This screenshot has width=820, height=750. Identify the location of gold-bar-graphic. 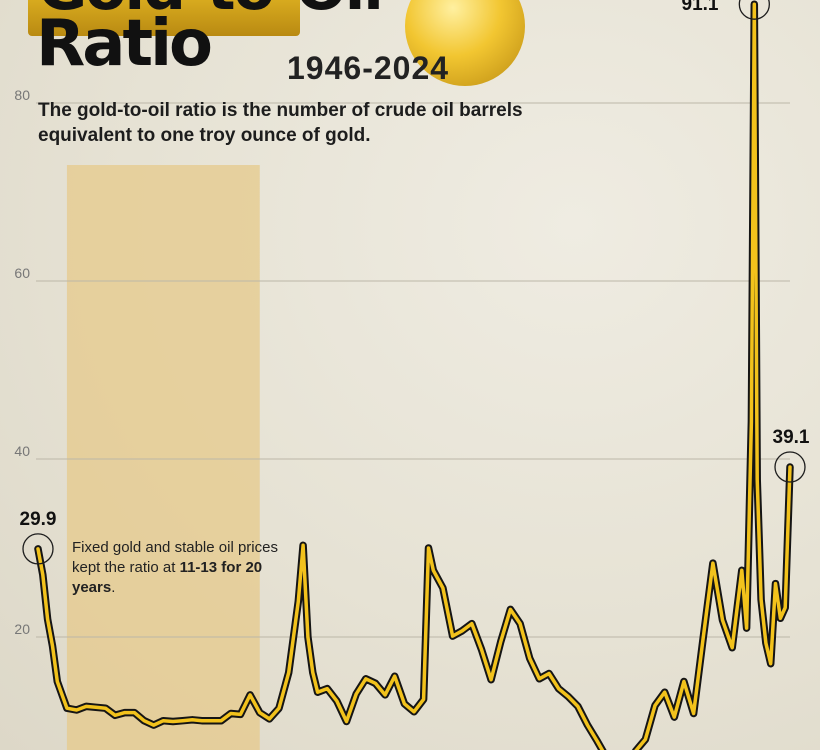
(164, 18).